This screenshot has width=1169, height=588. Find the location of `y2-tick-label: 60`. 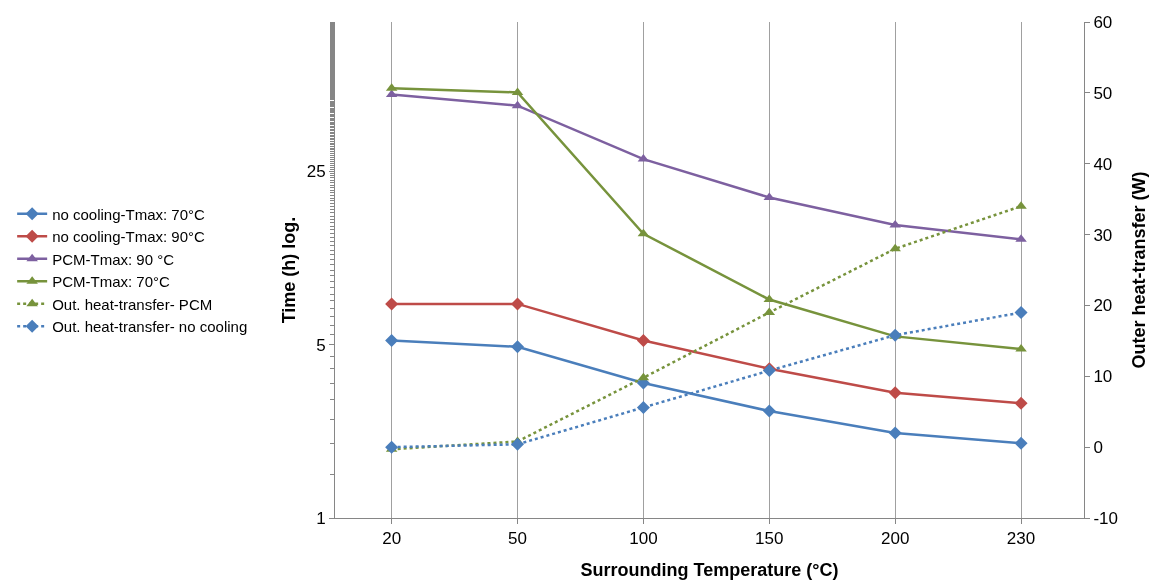

y2-tick-label: 60 is located at coordinates (1103, 22).